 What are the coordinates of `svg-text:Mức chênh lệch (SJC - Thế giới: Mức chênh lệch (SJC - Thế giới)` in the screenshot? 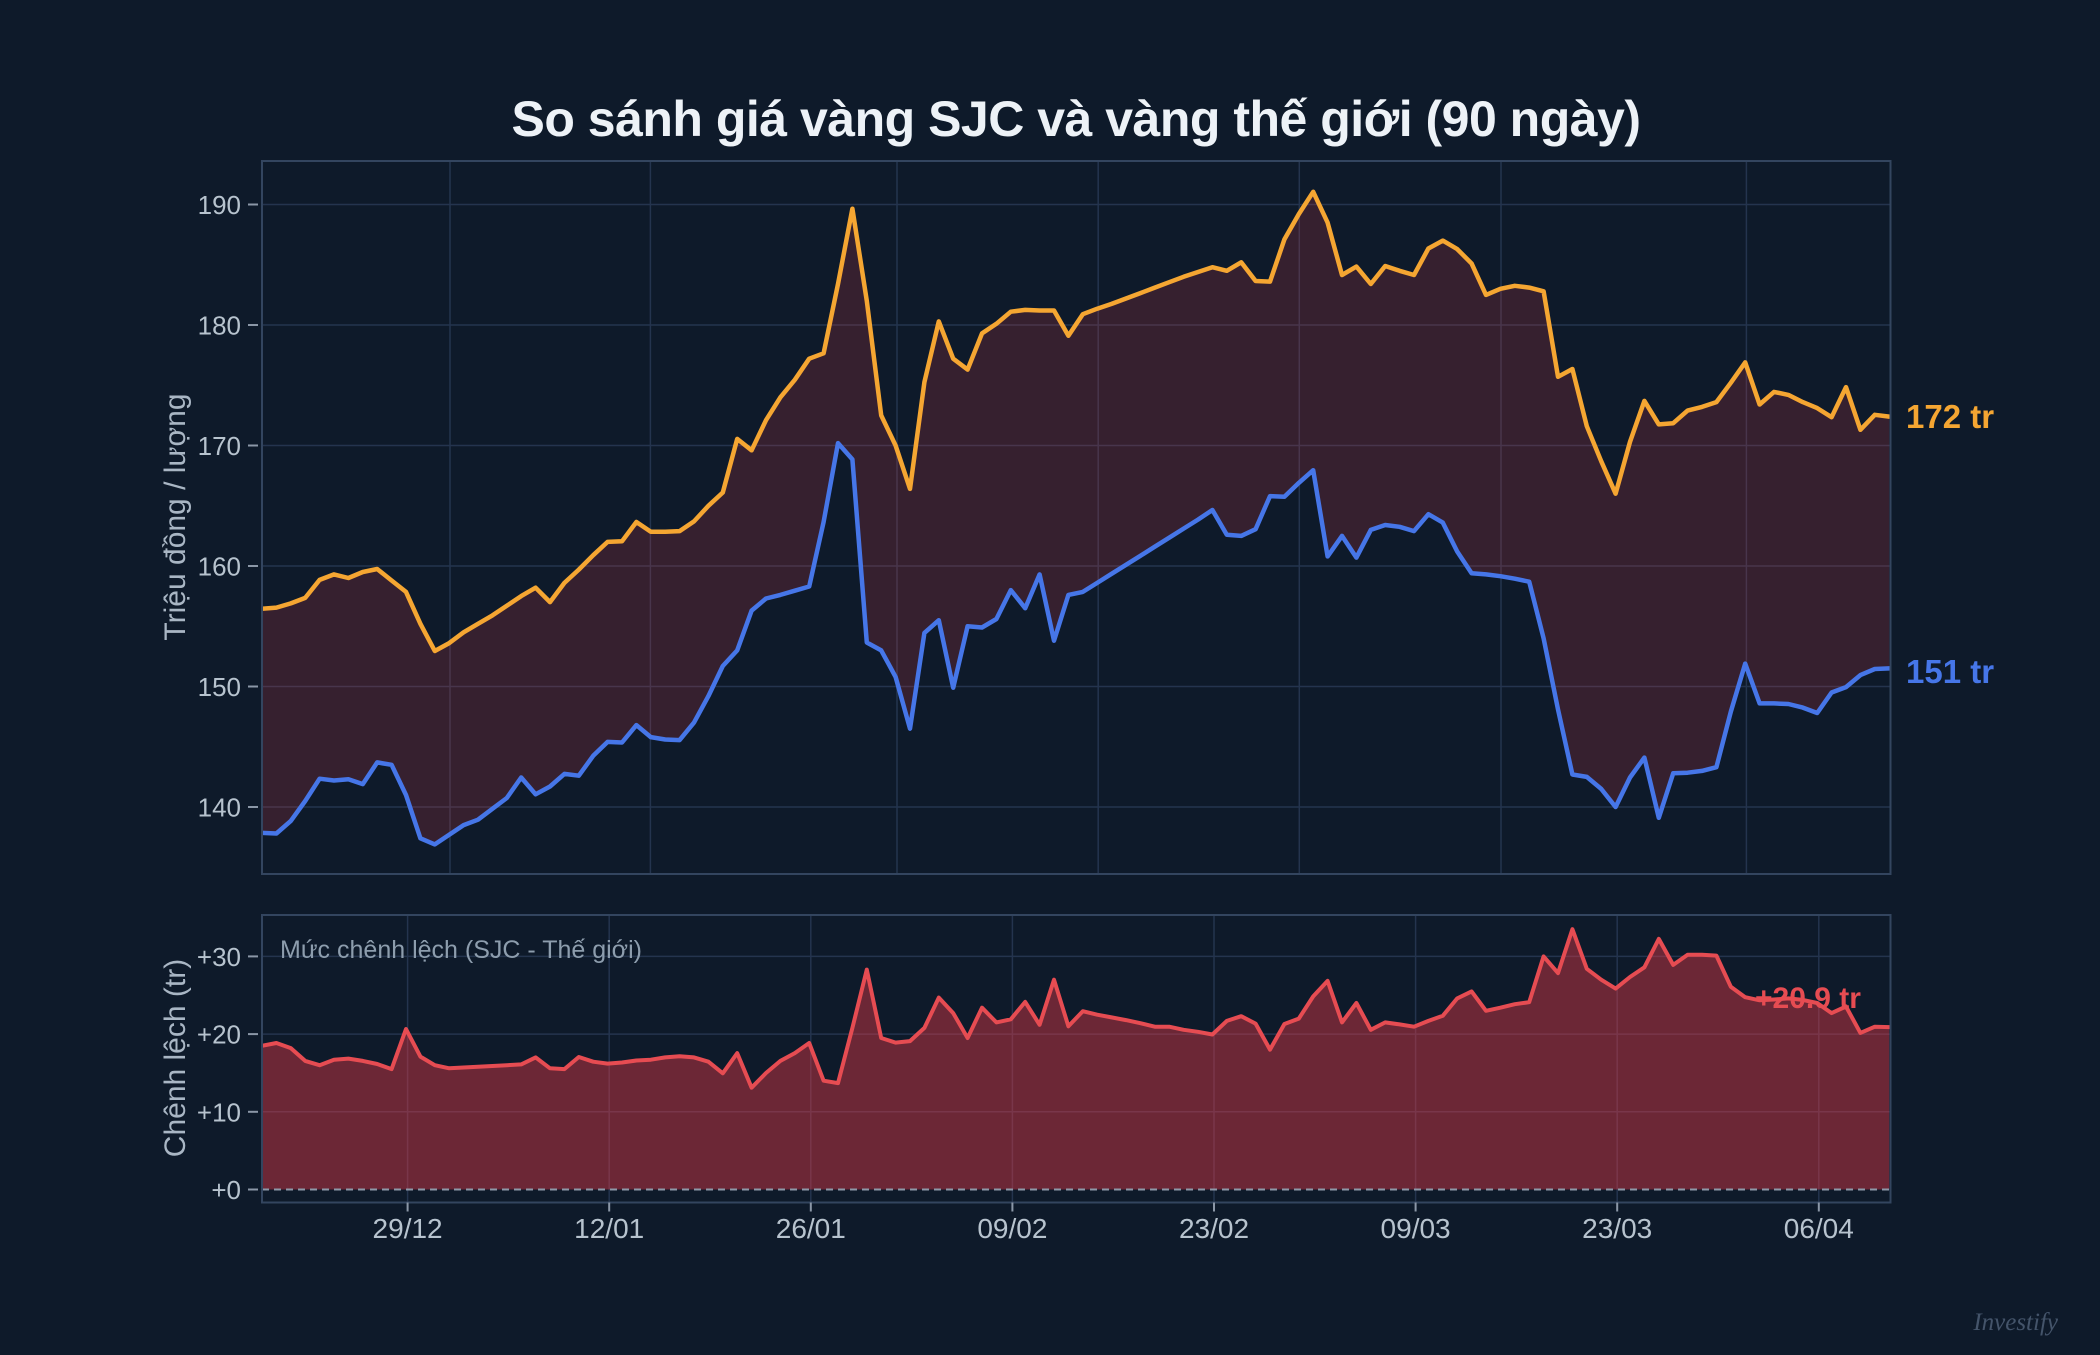 It's located at (461, 950).